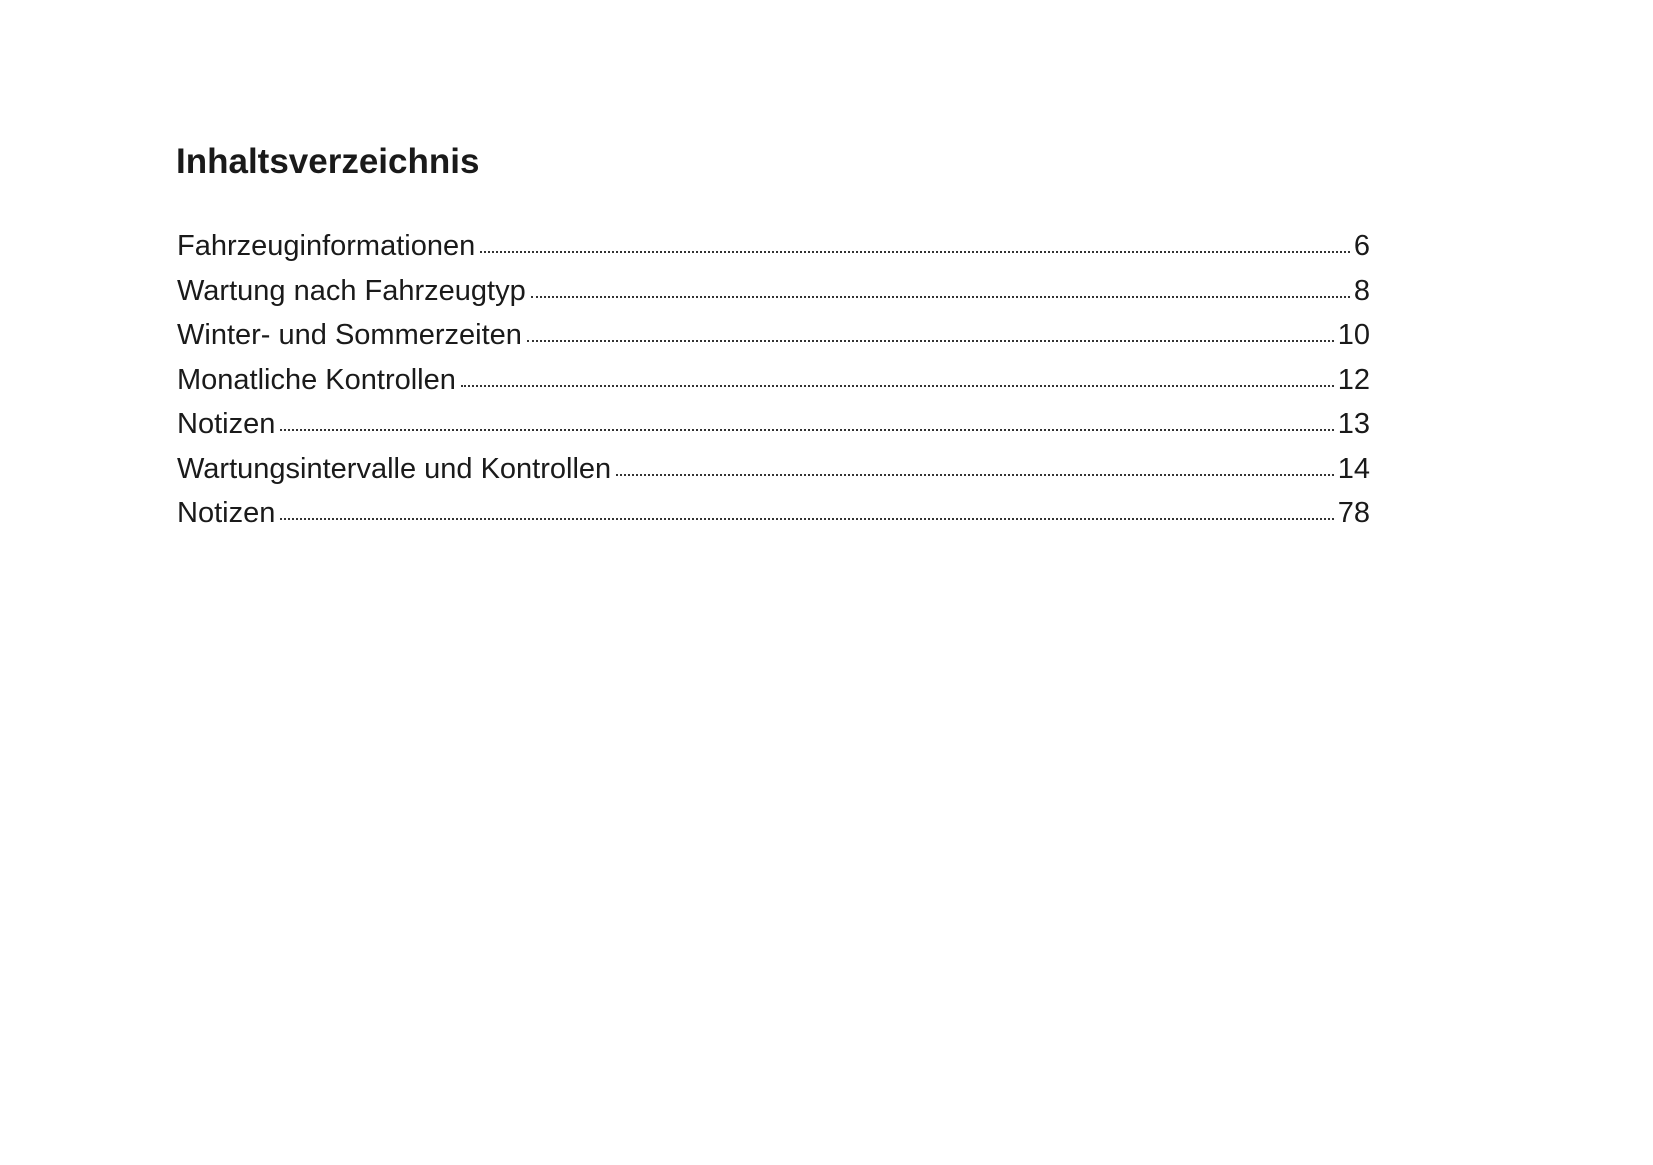 The width and height of the screenshot is (1653, 1165). What do you see at coordinates (349, 335) in the screenshot?
I see `toc-entry-label: Winter- und Sommerzeiten` at bounding box center [349, 335].